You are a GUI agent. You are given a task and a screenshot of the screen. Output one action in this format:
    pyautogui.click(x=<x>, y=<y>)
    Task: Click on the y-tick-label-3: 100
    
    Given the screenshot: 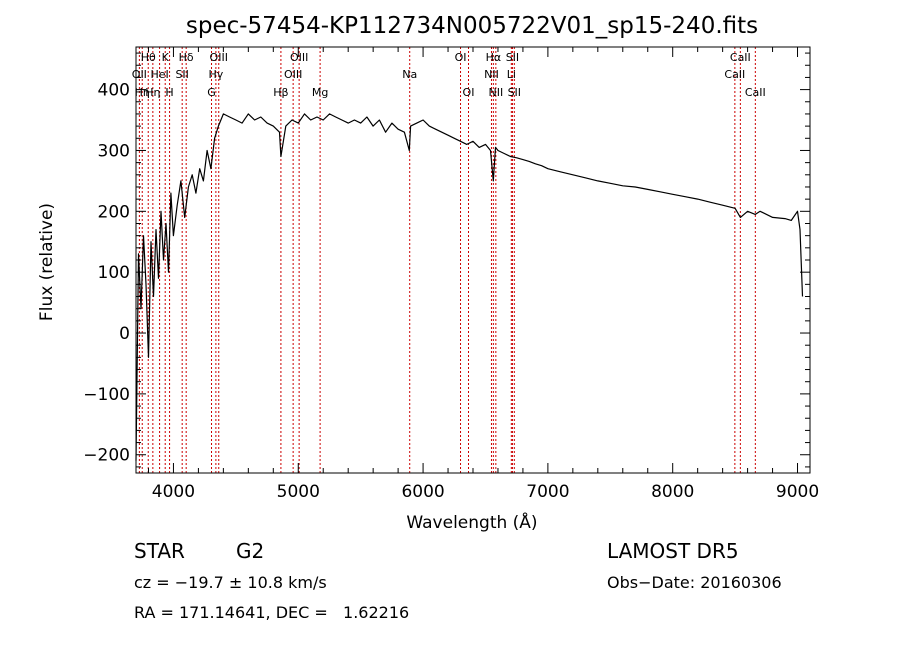 What is the action you would take?
    pyautogui.click(x=114, y=273)
    